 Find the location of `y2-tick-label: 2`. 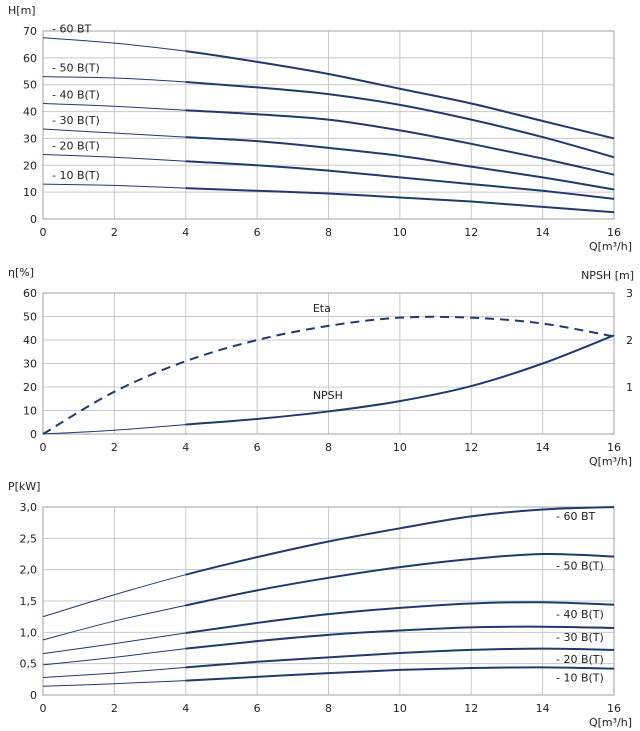

y2-tick-label: 2 is located at coordinates (629, 340).